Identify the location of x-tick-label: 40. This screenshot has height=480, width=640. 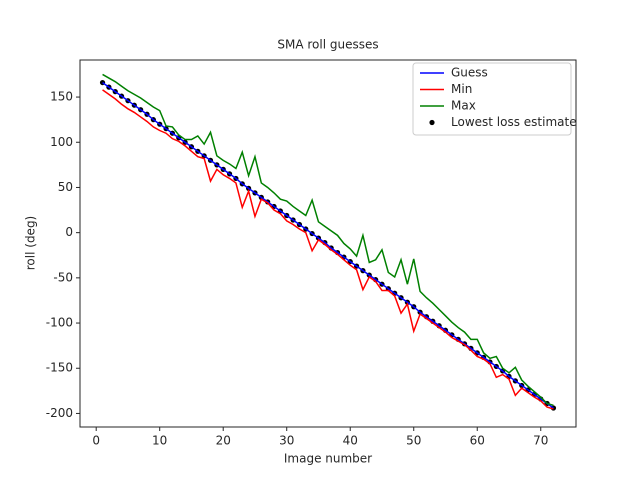
(350, 441).